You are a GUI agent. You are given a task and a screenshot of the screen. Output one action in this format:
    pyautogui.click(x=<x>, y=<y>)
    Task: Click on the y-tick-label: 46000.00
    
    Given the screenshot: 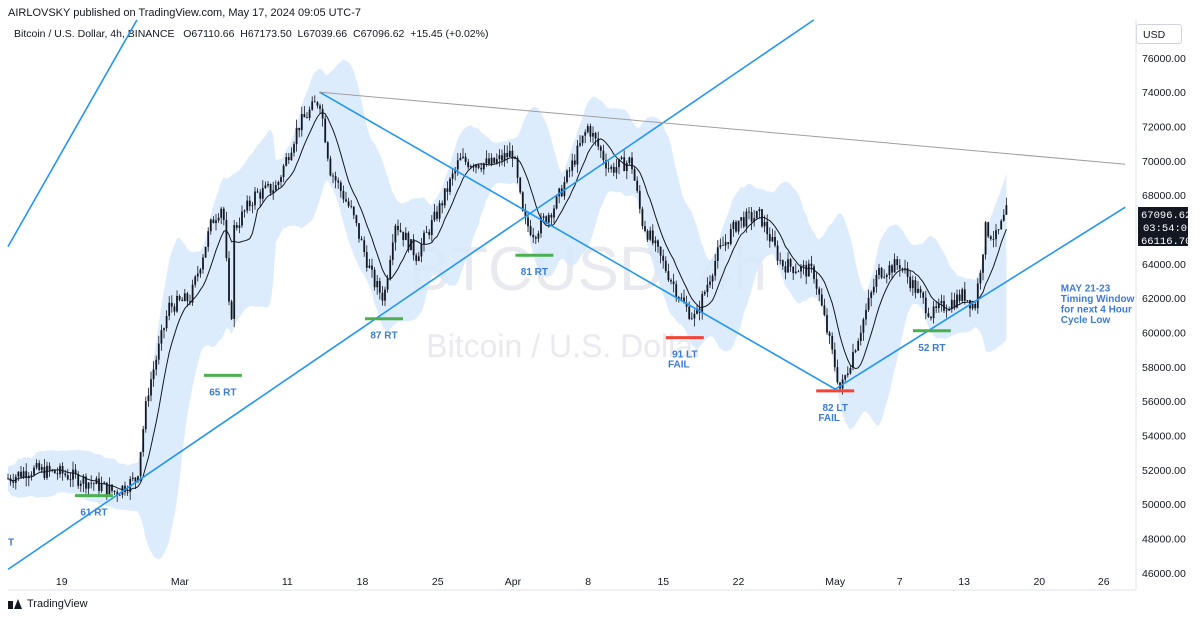 What is the action you would take?
    pyautogui.click(x=1164, y=574)
    